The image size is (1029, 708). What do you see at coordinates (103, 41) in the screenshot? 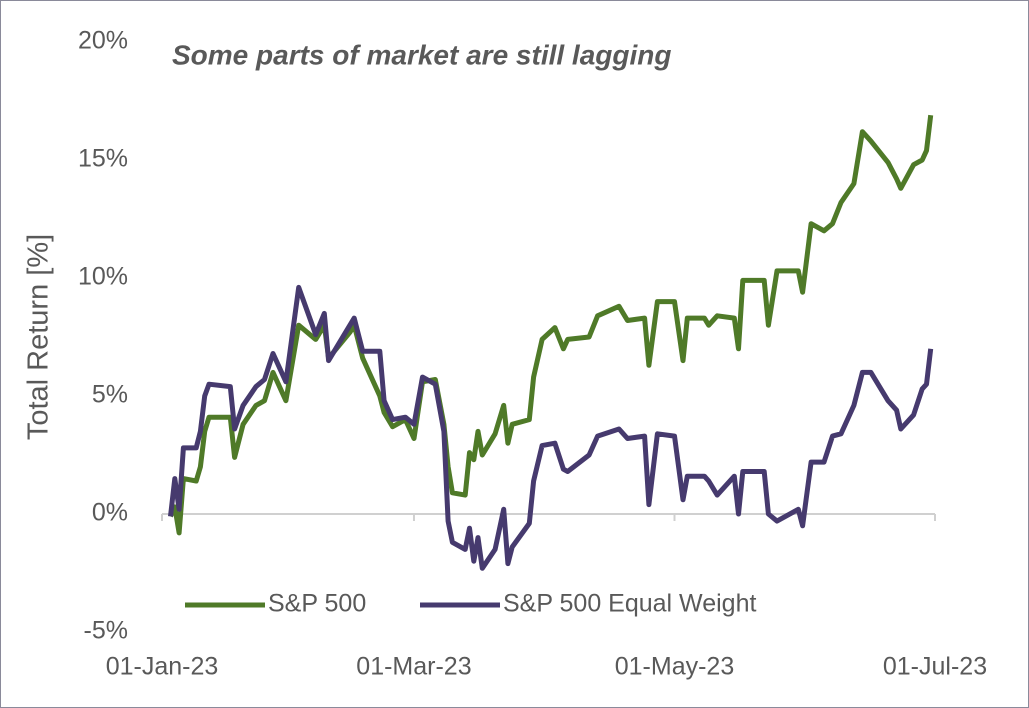
I see `y-tick-label: 20%` at bounding box center [103, 41].